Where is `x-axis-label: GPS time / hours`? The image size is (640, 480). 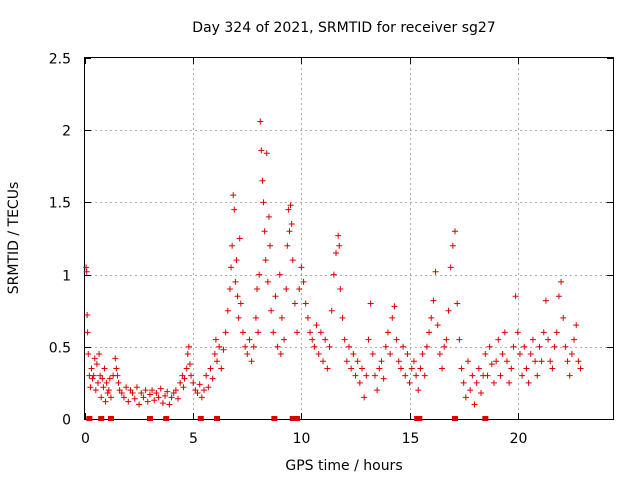 x-axis-label: GPS time / hours is located at coordinates (343, 466).